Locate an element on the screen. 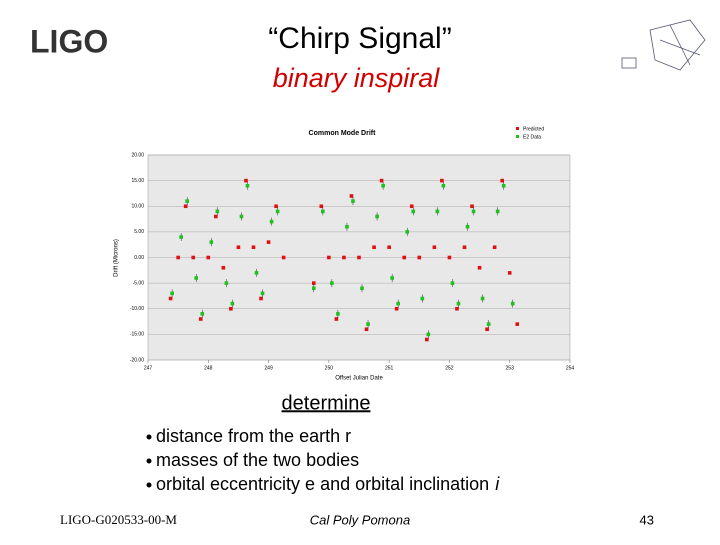 Image resolution: width=720 pixels, height=545 pixels. y-tick-label: 20.00 is located at coordinates (137, 155).